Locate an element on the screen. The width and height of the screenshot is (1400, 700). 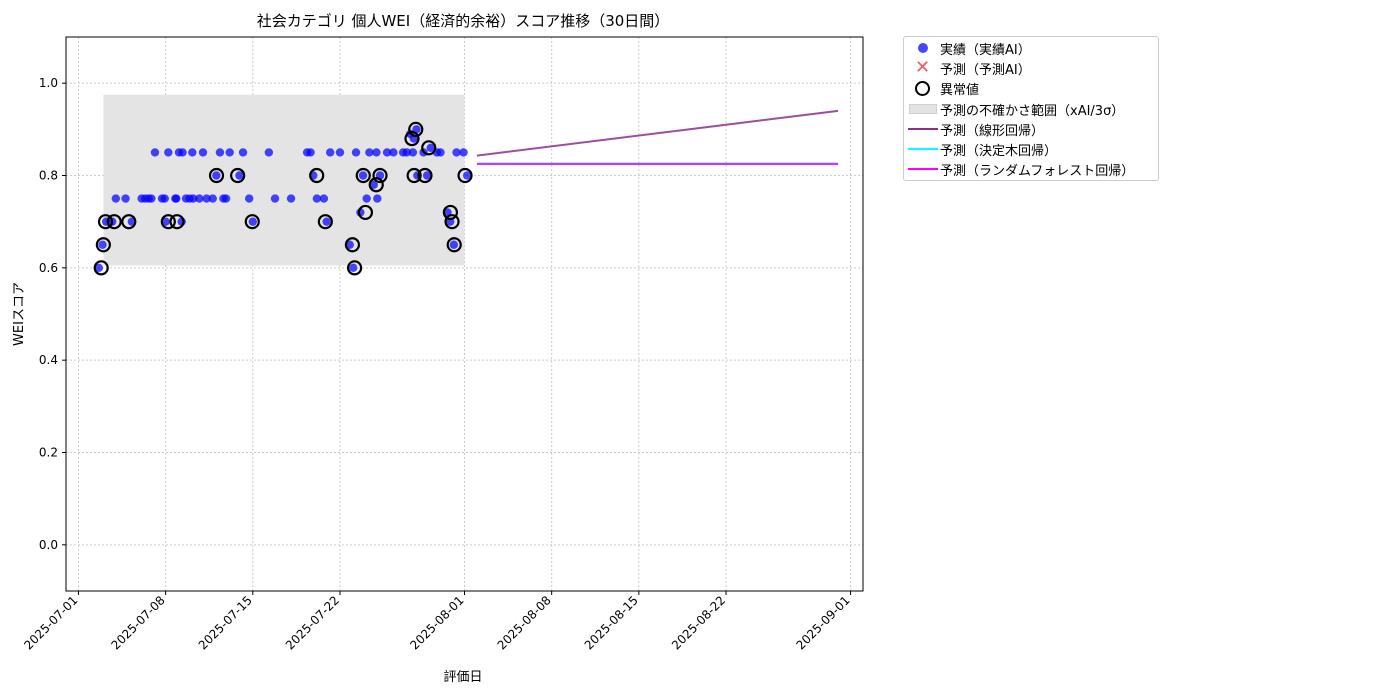
x-tick-label: 2025-08-08 is located at coordinates (524, 622).